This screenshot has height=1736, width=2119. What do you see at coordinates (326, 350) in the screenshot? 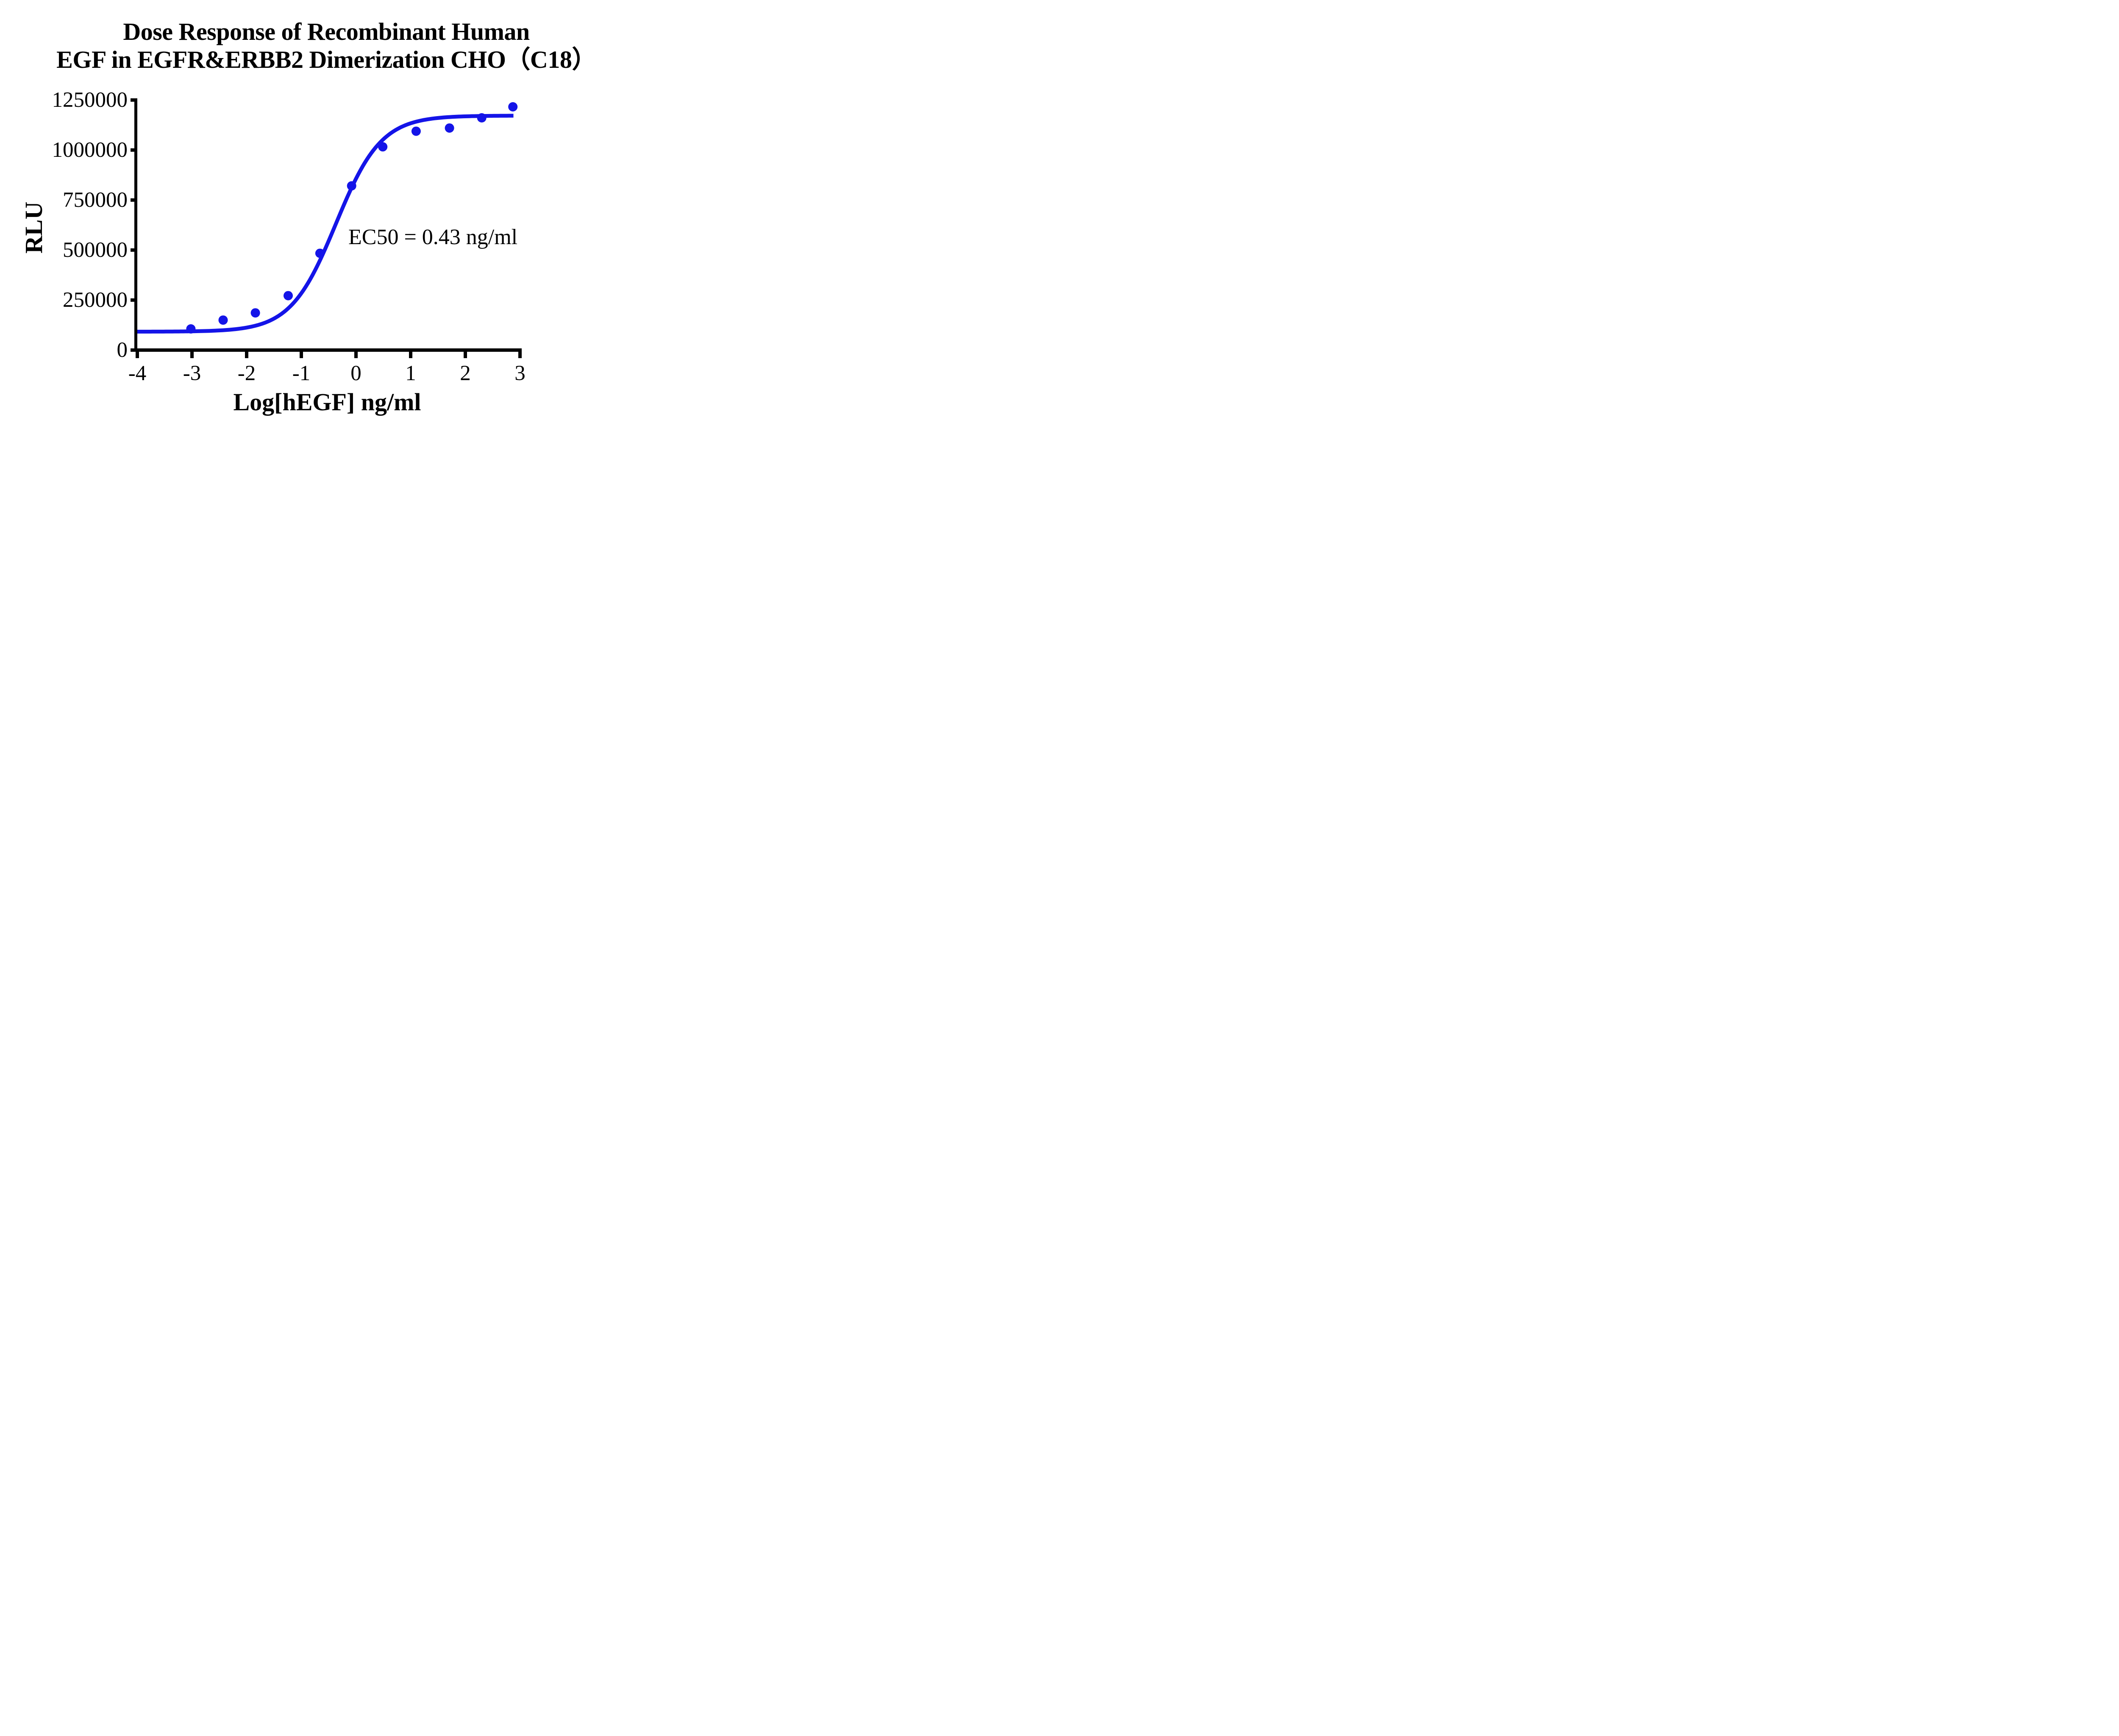
I see `x-axis-line` at bounding box center [326, 350].